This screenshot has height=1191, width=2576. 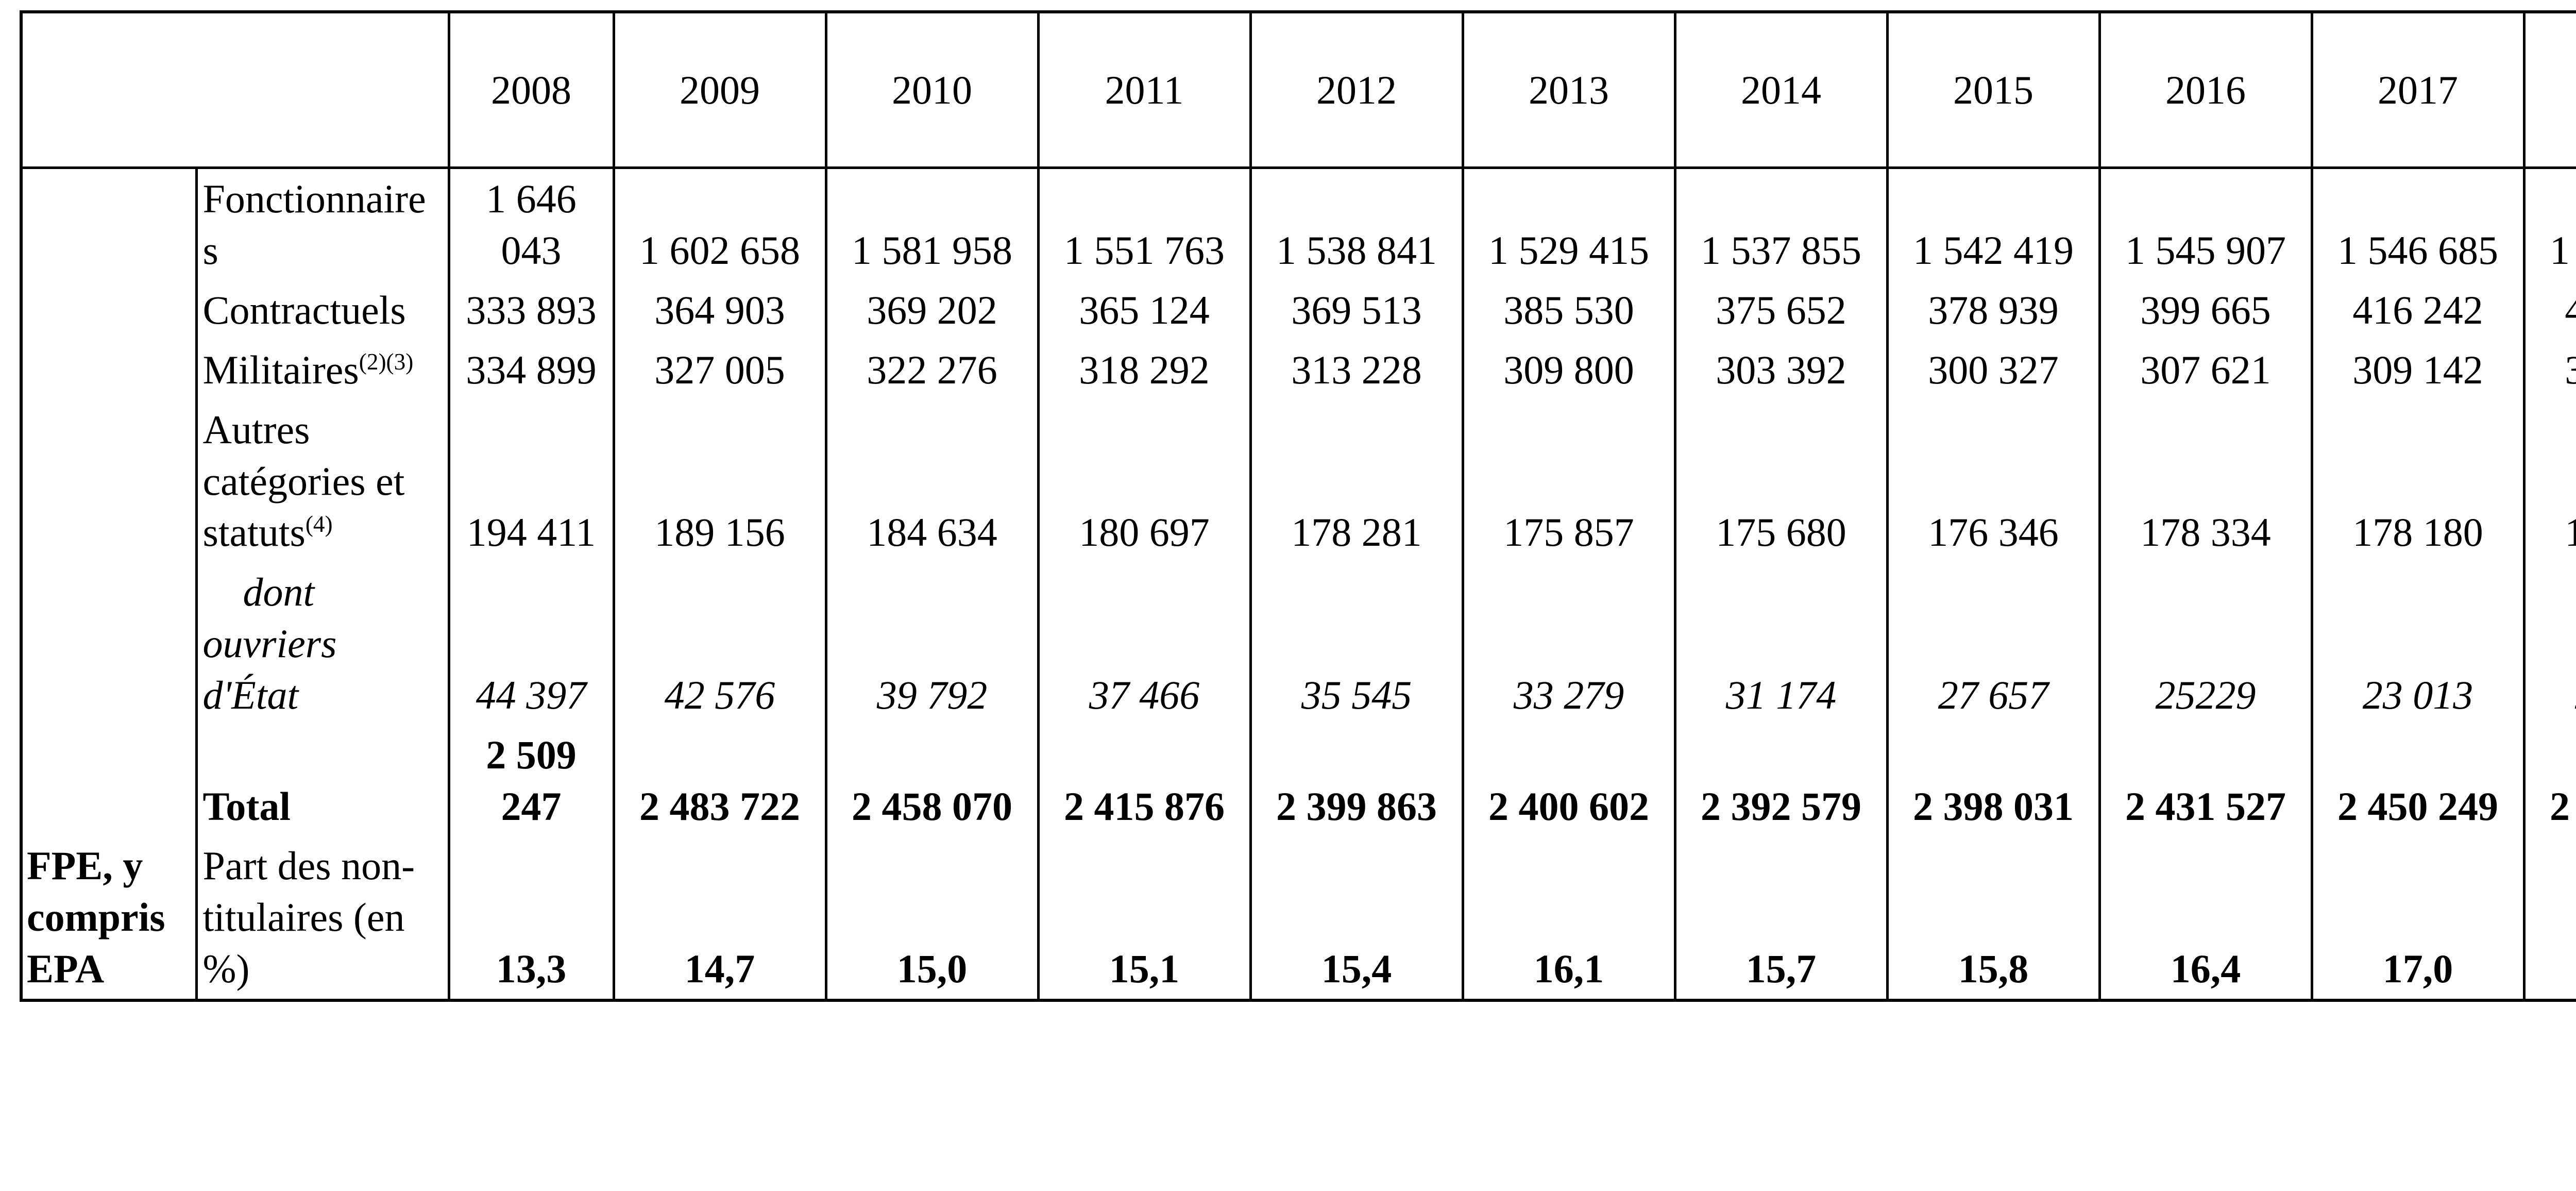 What do you see at coordinates (303, 481) in the screenshot?
I see `row-label-text: Autres catégories et statuts` at bounding box center [303, 481].